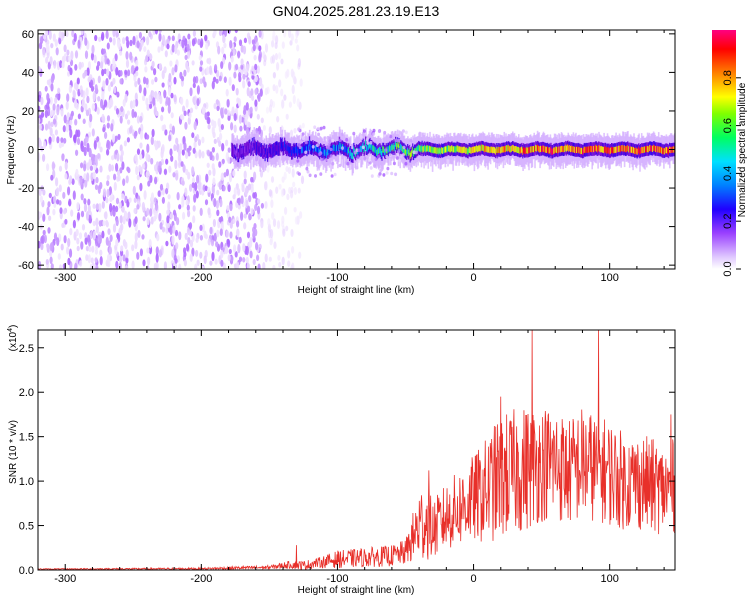  Describe the element at coordinates (13, 452) in the screenshot. I see `snr-ylabel: SNR (10 * v/v)` at that location.